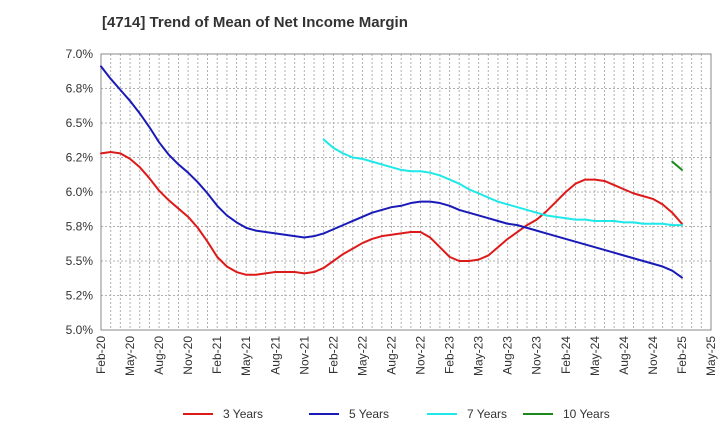  What do you see at coordinates (130, 356) in the screenshot?
I see `x-tick-label: May-20` at bounding box center [130, 356].